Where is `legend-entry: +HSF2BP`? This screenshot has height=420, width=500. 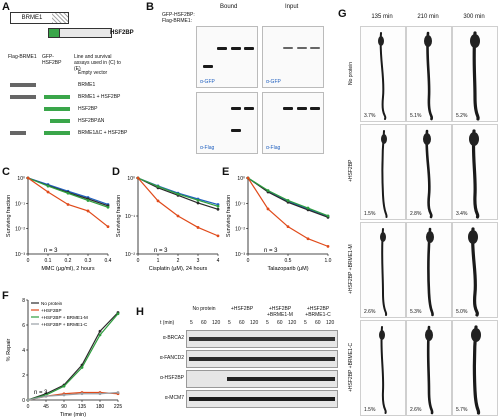
legend-entry: +HSF2BP is located at coordinates (51, 310).